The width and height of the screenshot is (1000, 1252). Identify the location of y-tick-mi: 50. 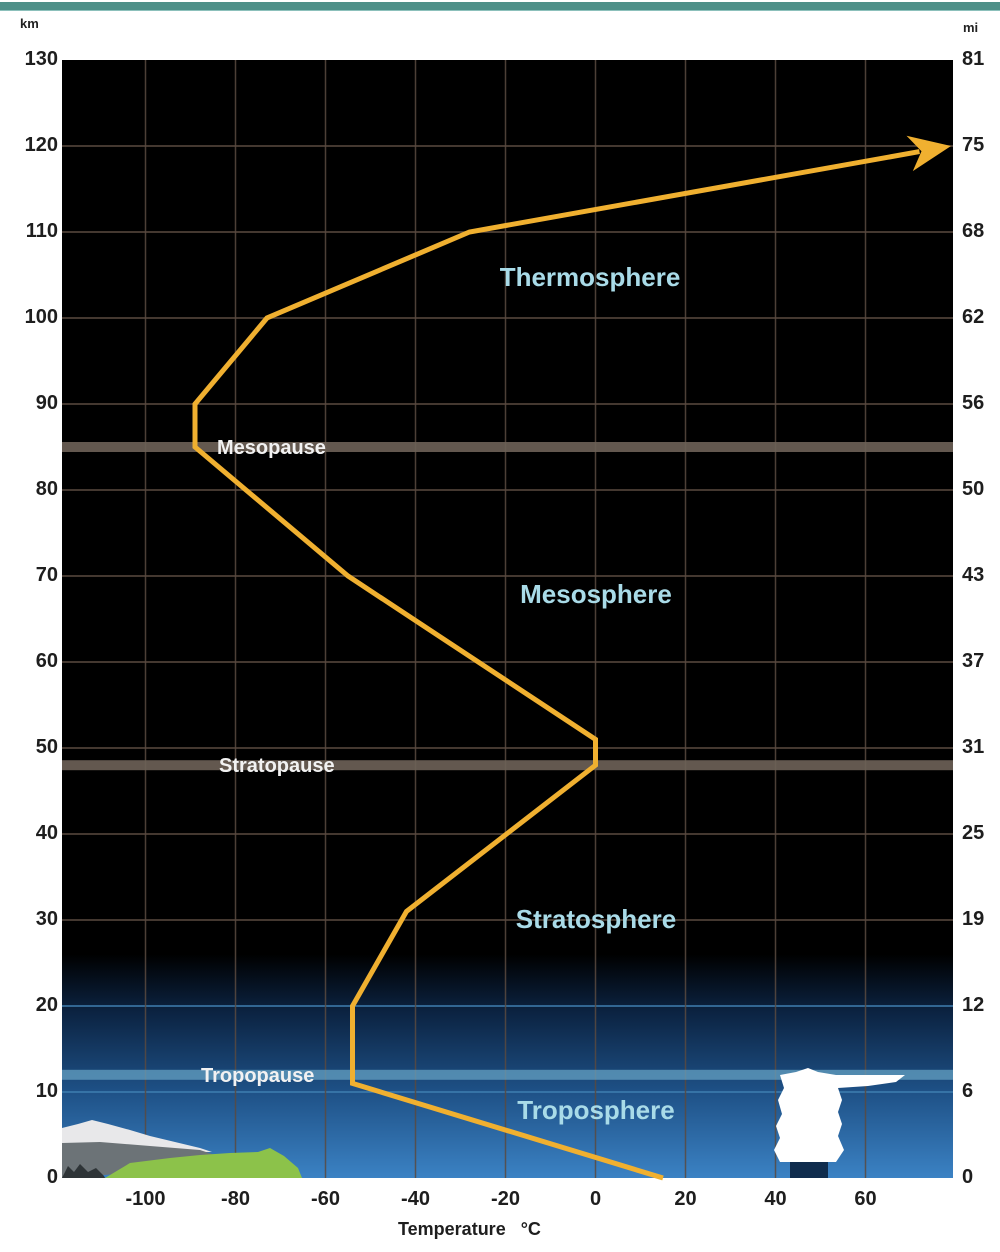
(973, 489).